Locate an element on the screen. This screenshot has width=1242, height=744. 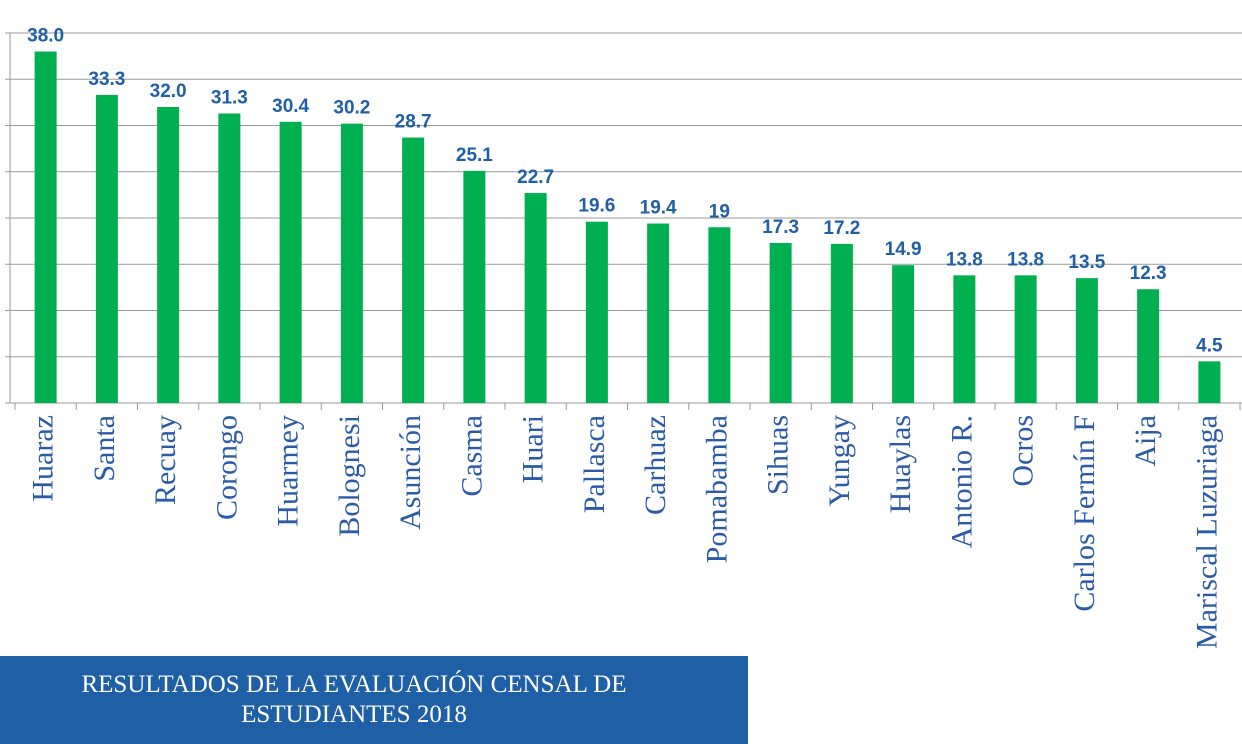
x-tick-label: Antonio R. is located at coordinates (961, 481).